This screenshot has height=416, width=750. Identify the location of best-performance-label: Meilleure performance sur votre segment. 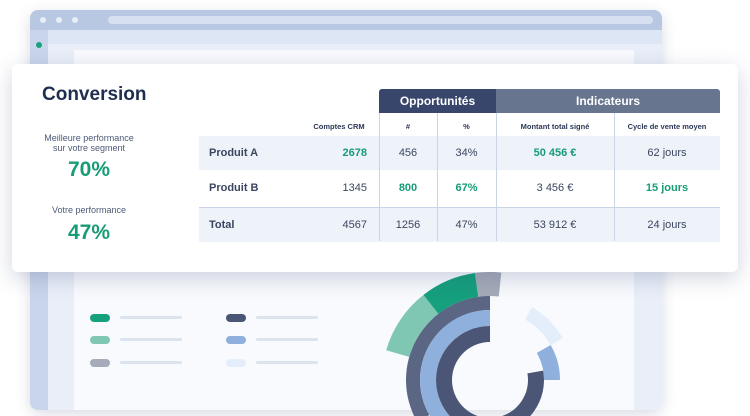
(89, 143).